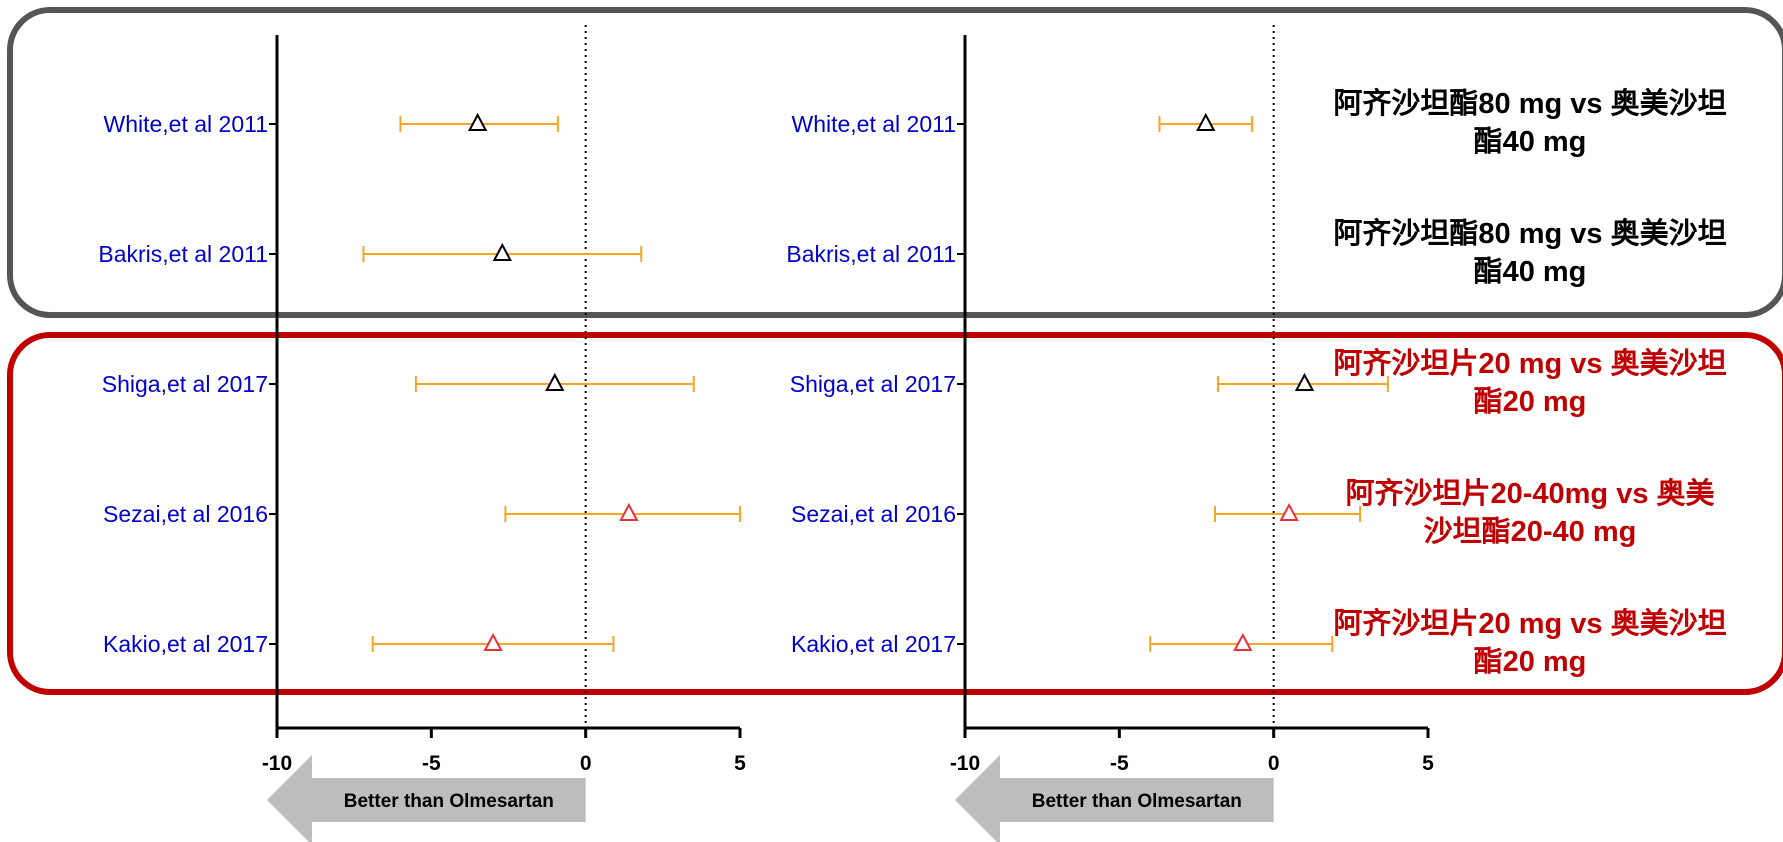 Image resolution: width=1783 pixels, height=842 pixels. Describe the element at coordinates (1529, 493) in the screenshot. I see `comparison-label-line1: 阿齐沙坦片20-40mg vs 奥美` at that location.